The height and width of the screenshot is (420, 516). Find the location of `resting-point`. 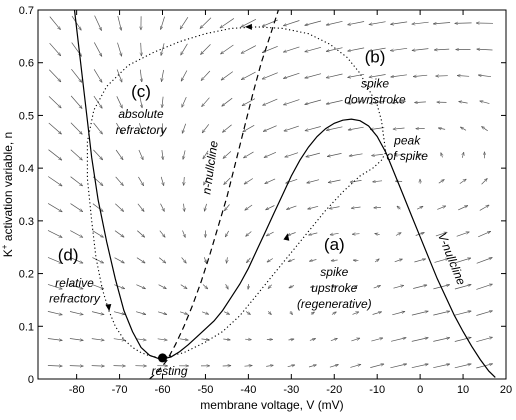

resting-point is located at coordinates (163, 358).